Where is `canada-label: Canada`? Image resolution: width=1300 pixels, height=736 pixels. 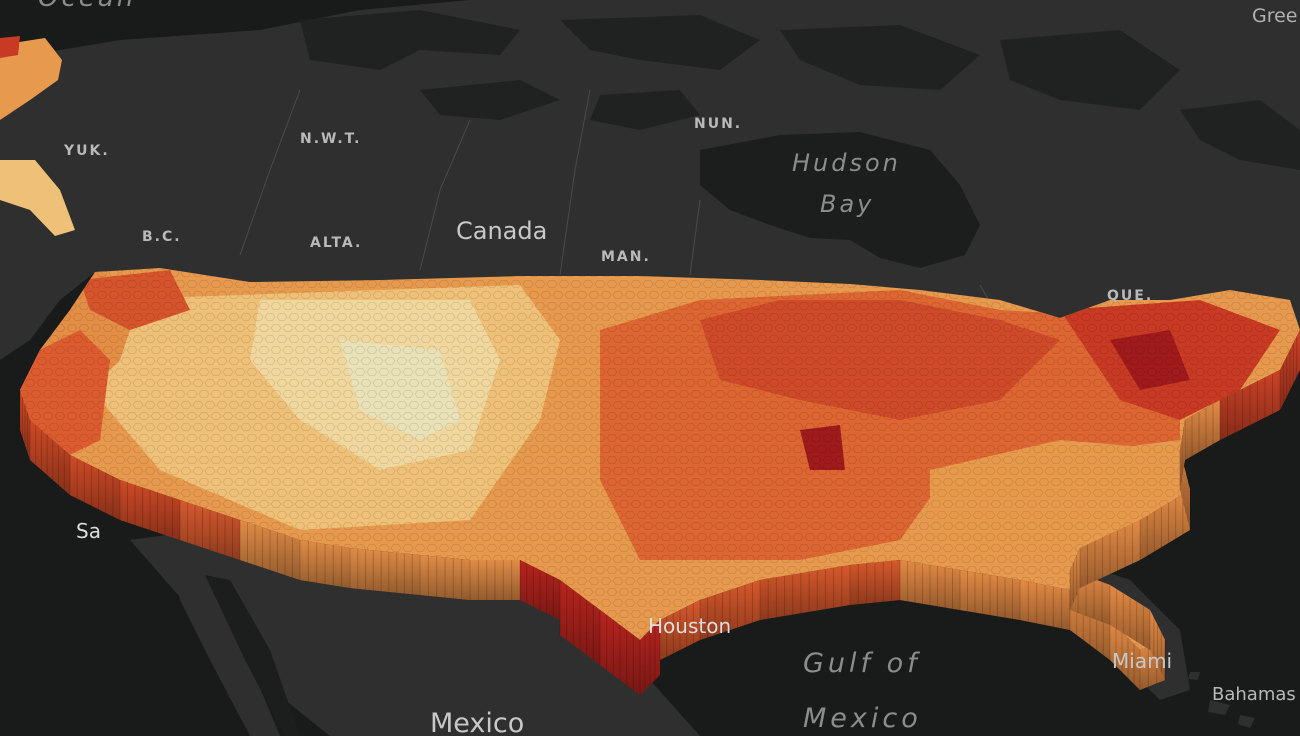
canada-label: Canada is located at coordinates (501, 231).